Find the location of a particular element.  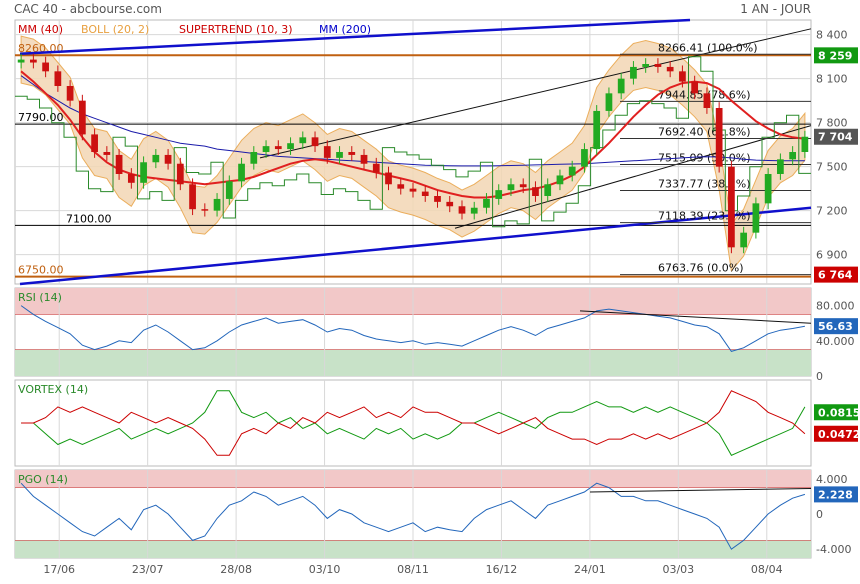

x-axis-tick: 16/12 is located at coordinates (502, 569).